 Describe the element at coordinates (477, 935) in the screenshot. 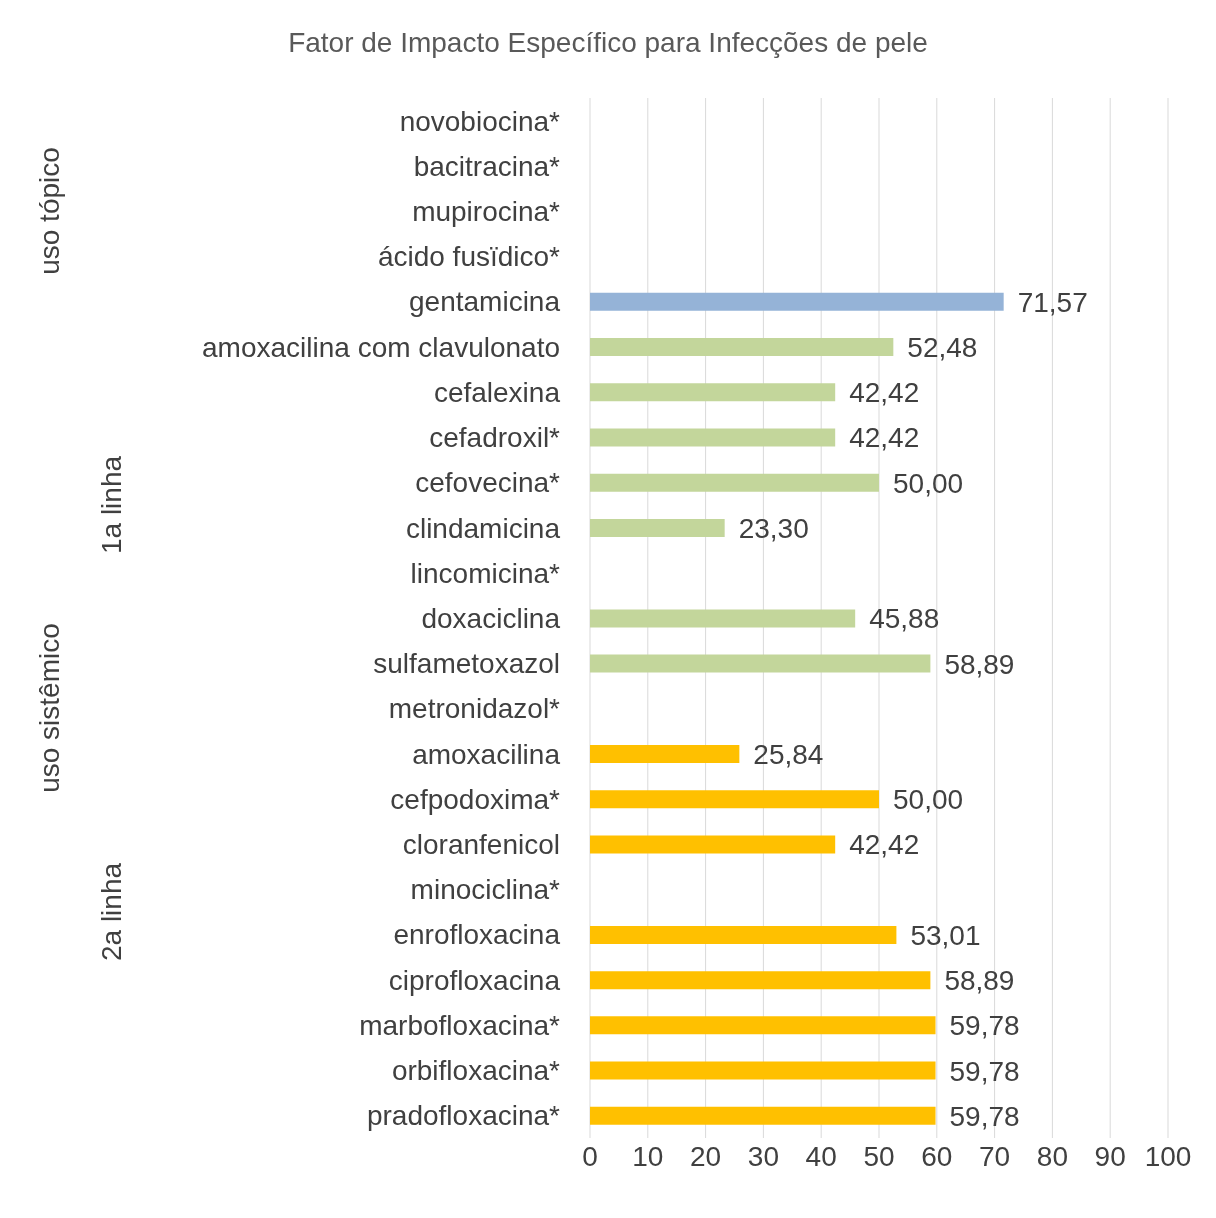

I see `y-tick-label: enrofloxacina` at that location.